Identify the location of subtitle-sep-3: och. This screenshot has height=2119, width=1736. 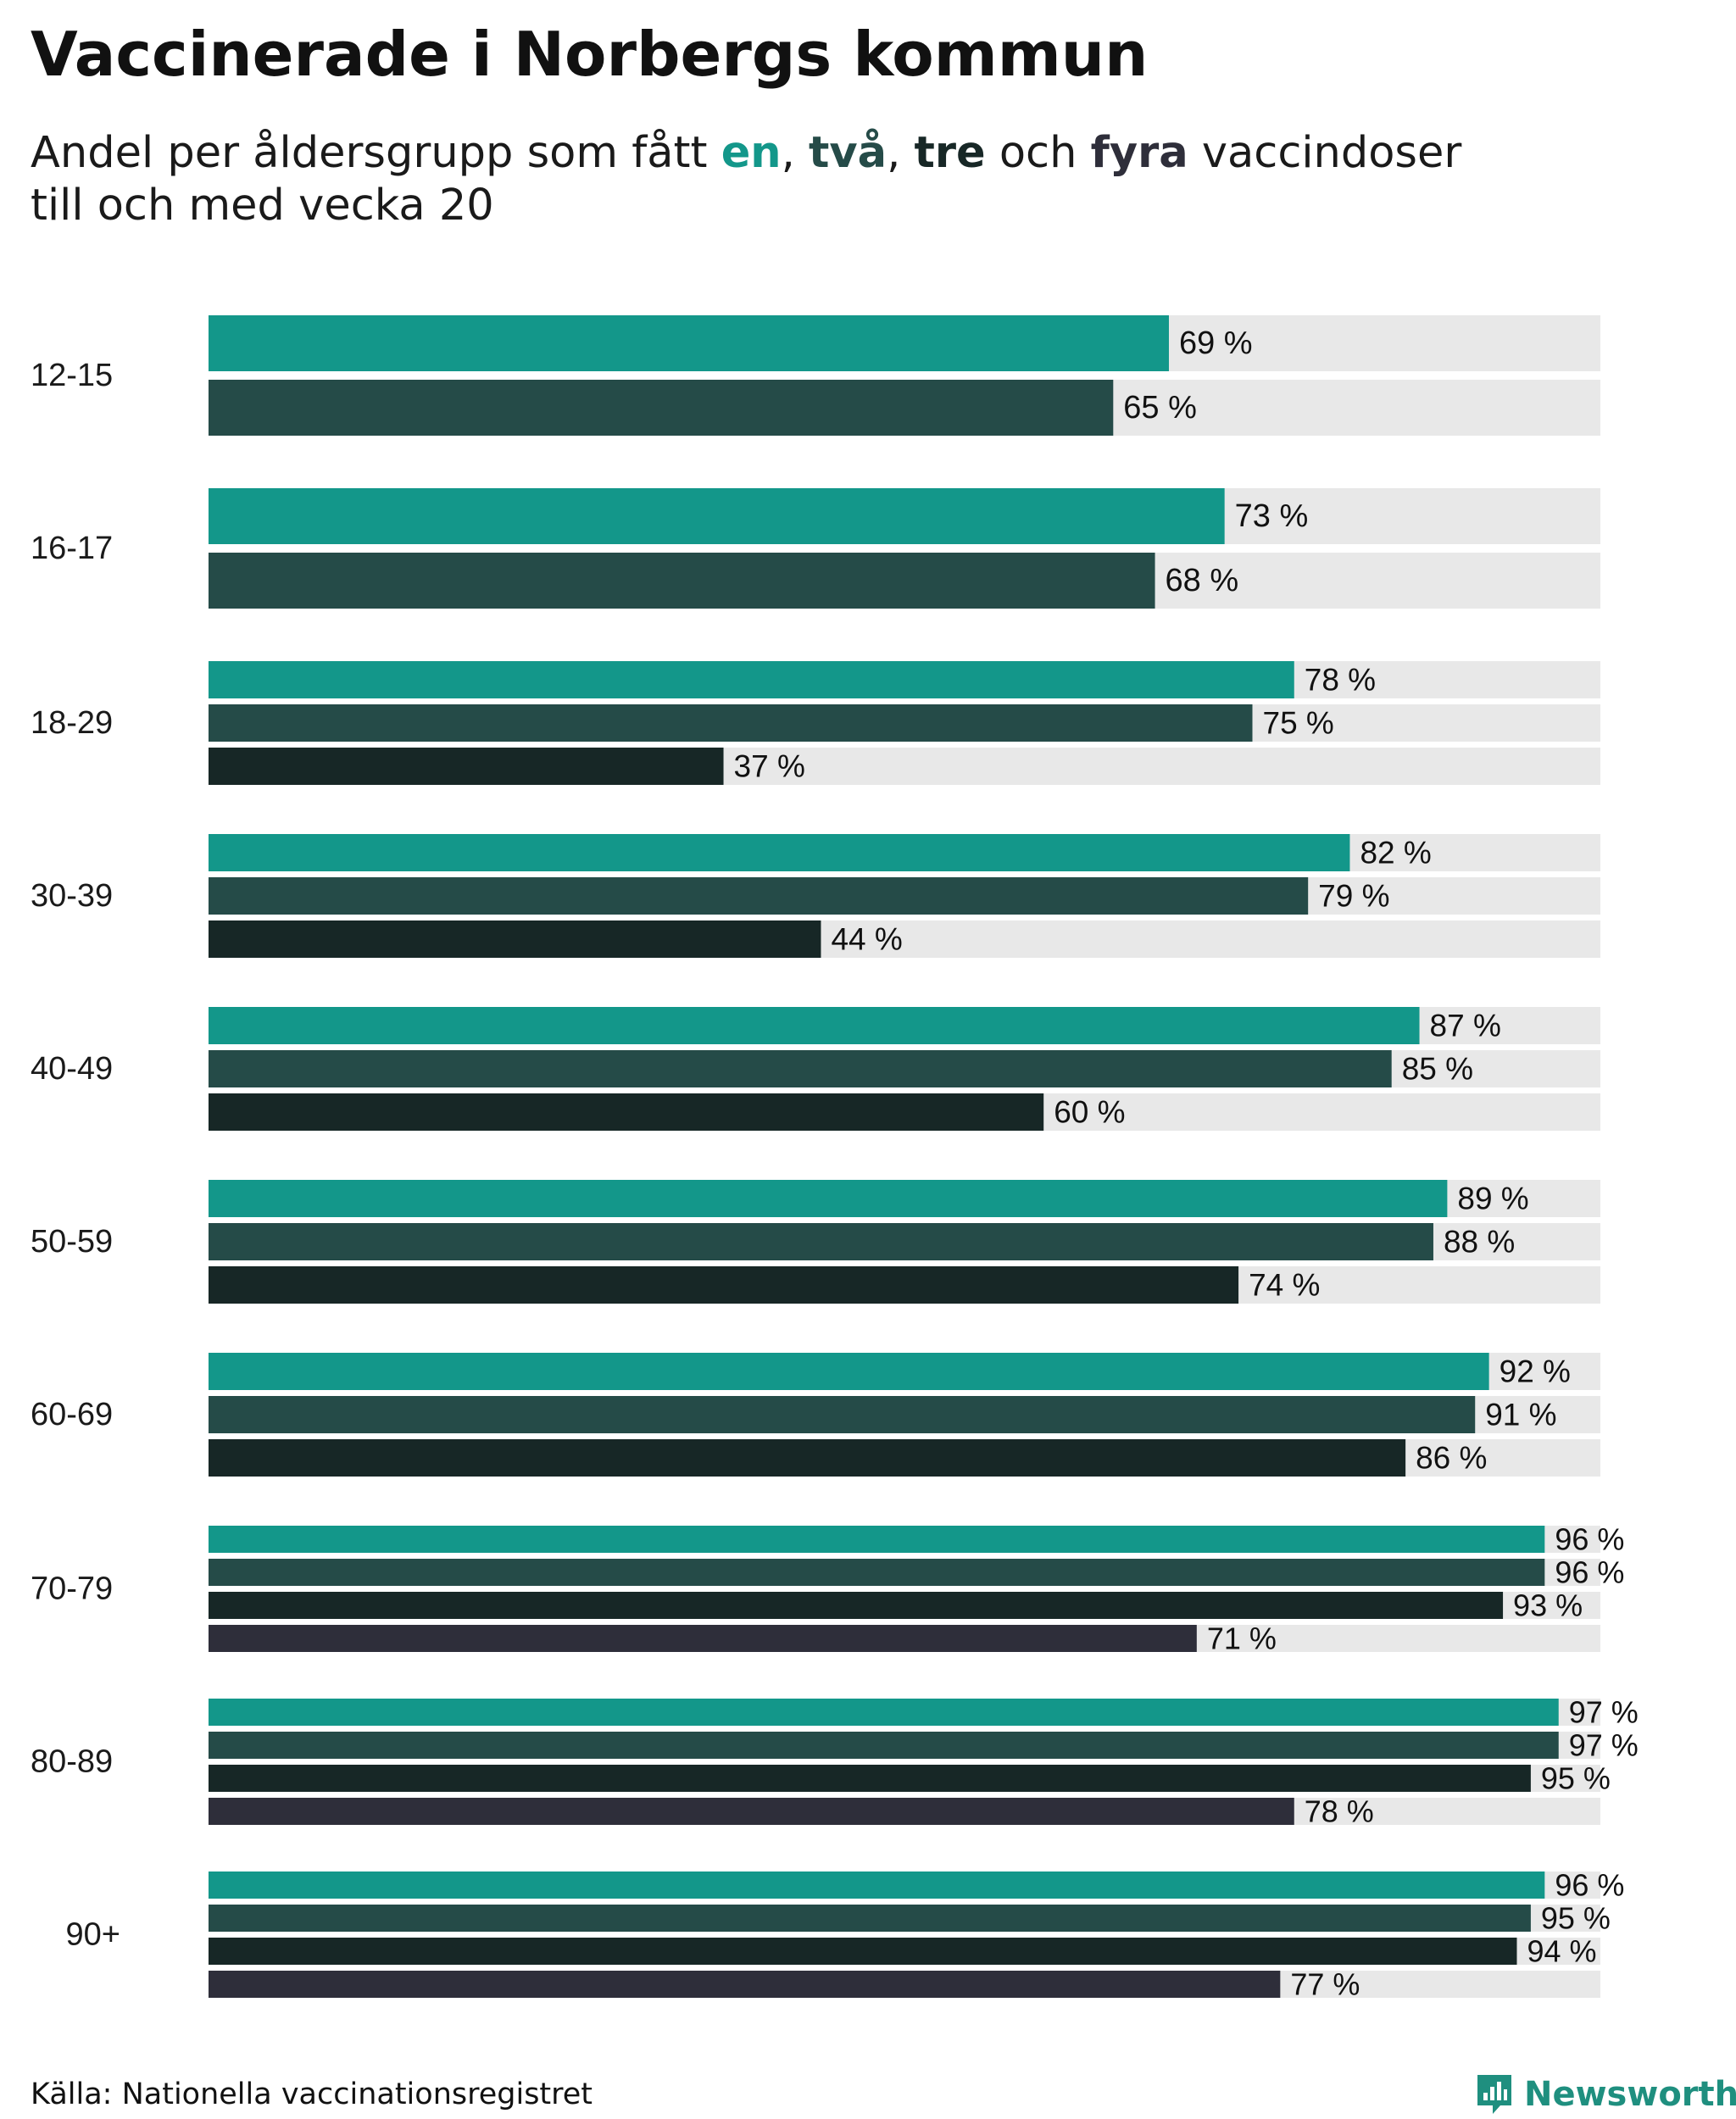
(1038, 153).